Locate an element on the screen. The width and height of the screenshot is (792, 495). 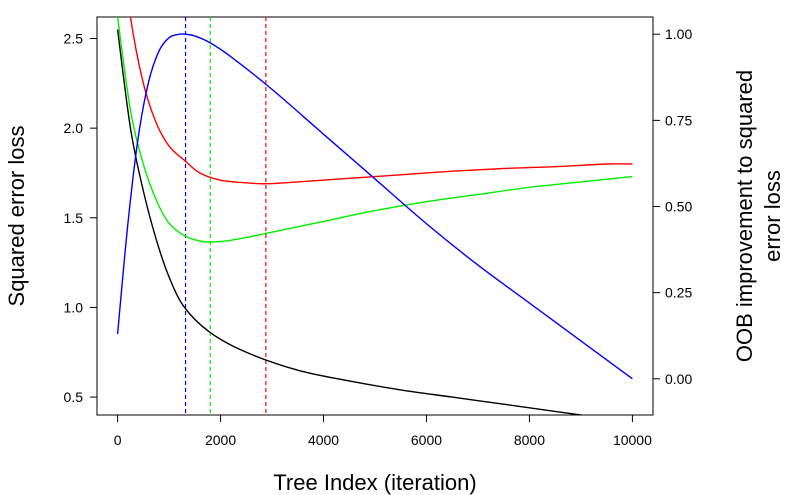
x-tick-label: 4000 is located at coordinates (323, 440).